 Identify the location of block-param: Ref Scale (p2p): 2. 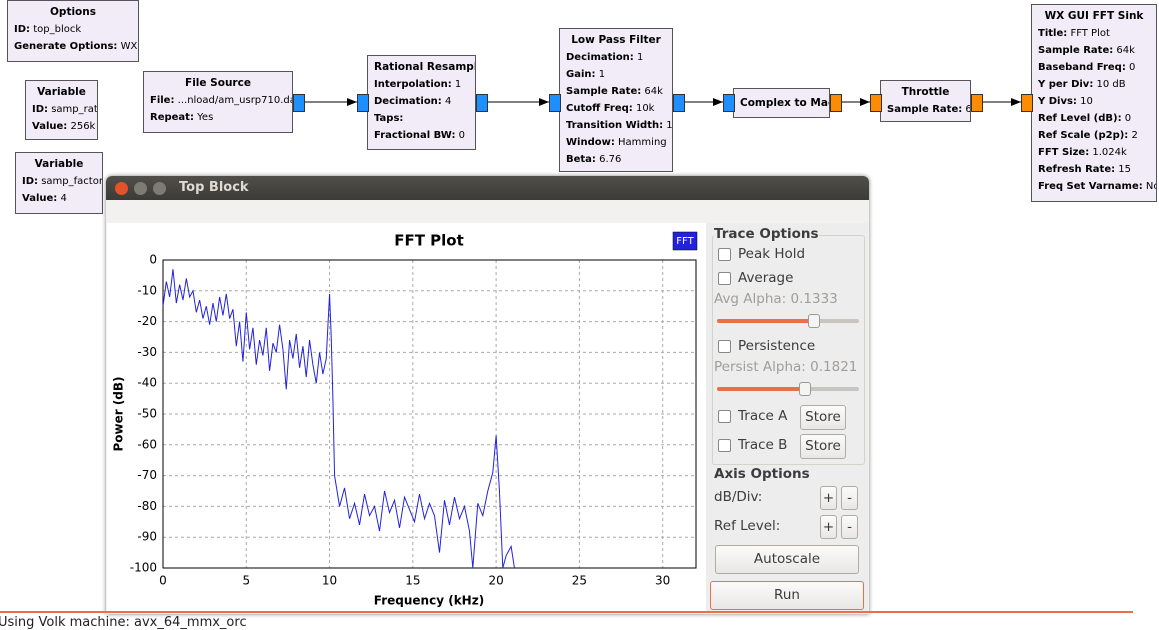
(1094, 135).